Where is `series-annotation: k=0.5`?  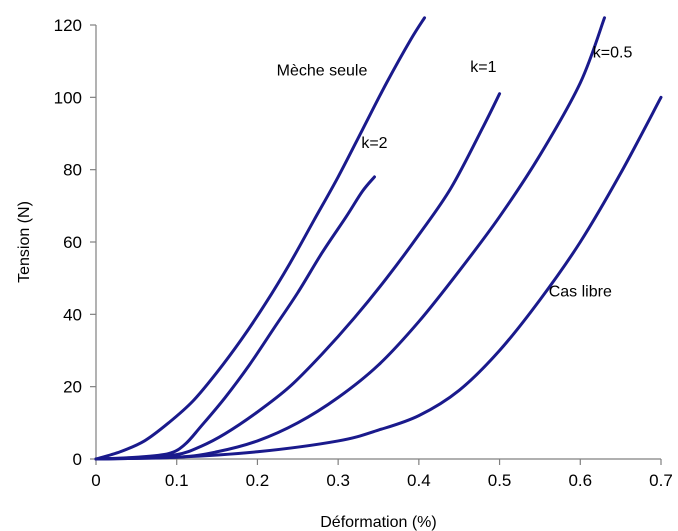
series-annotation: k=0.5 is located at coordinates (613, 53).